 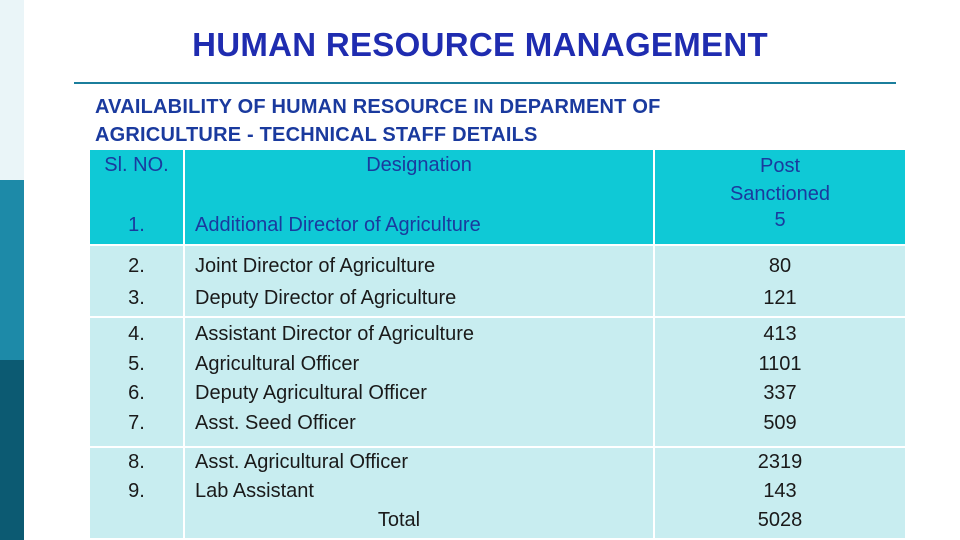 I want to click on row-sl: 7., so click(x=136, y=422).